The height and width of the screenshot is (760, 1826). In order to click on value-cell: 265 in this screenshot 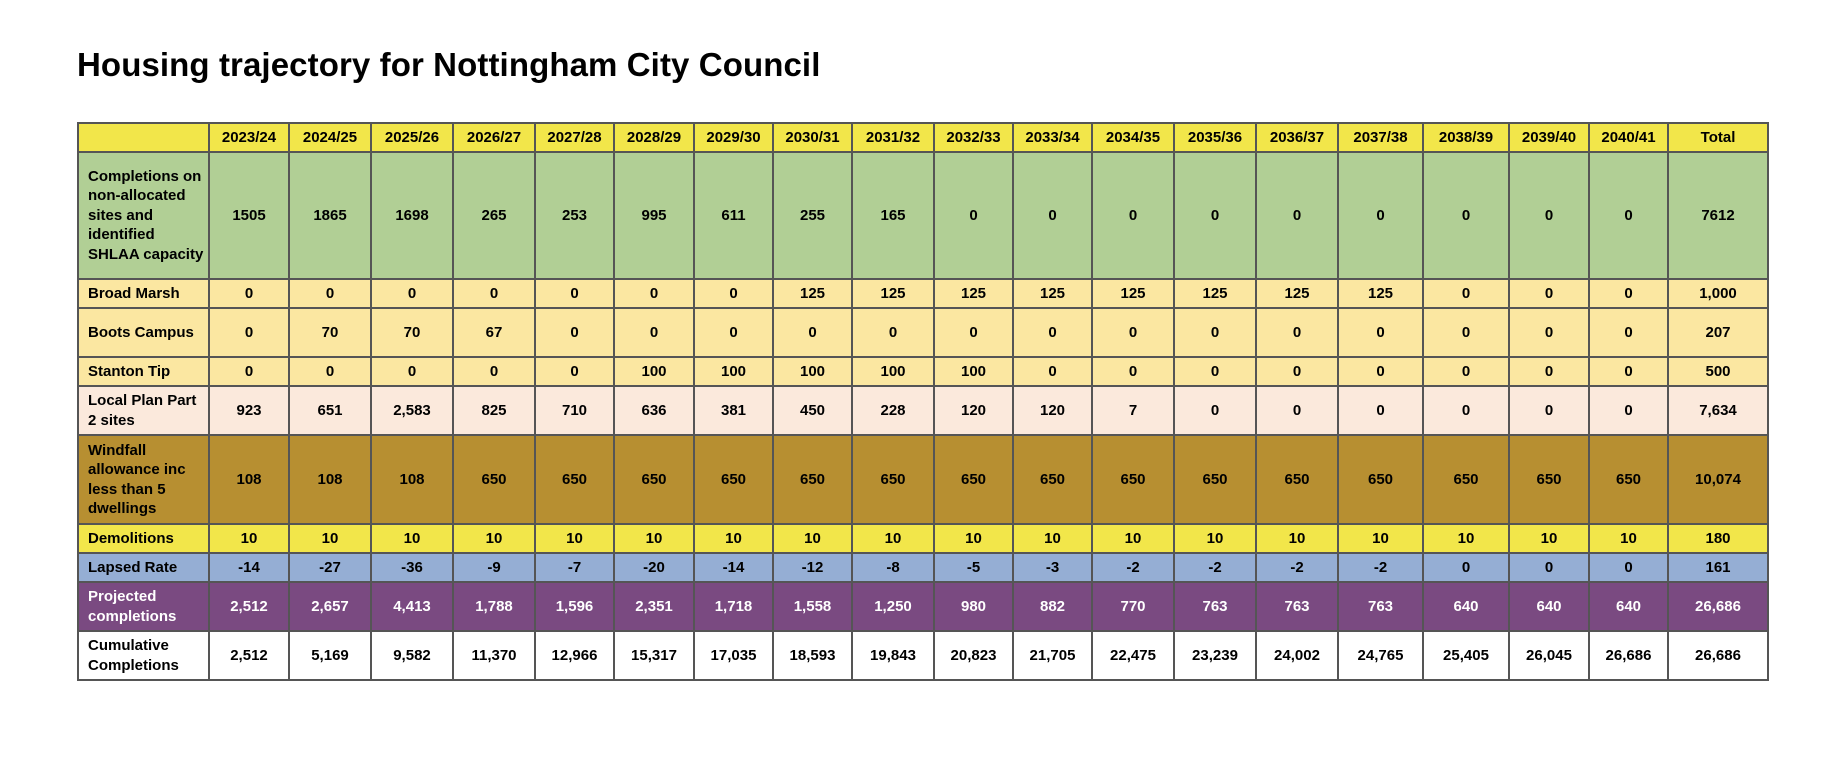, I will do `click(494, 215)`.